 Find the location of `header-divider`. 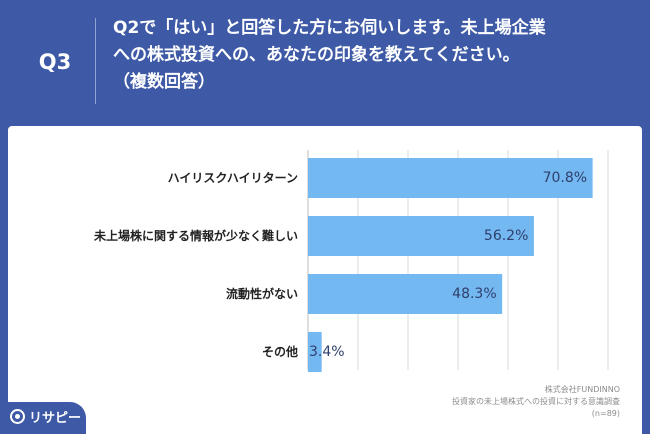

header-divider is located at coordinates (95, 61).